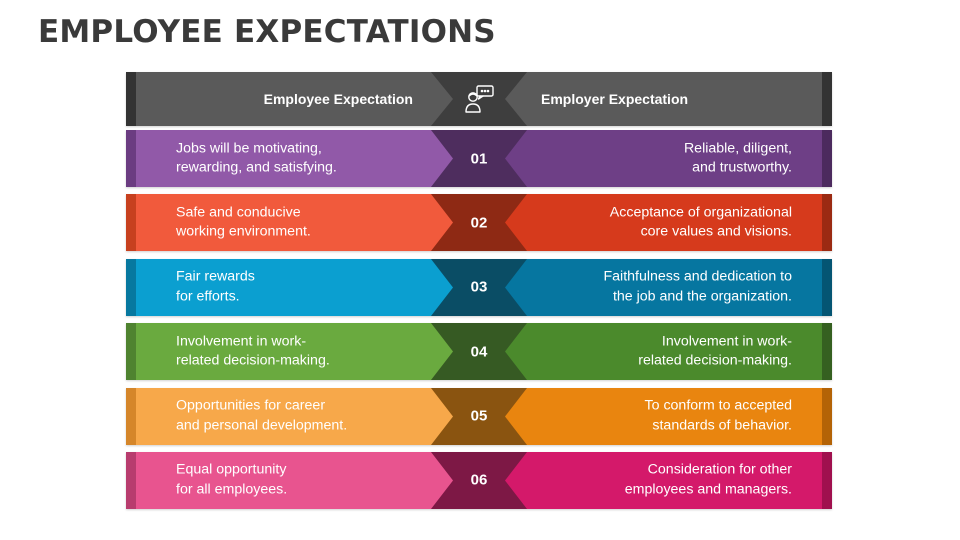 This screenshot has width=960, height=540. Describe the element at coordinates (615, 99) in the screenshot. I see `employer-expectation-header: Employer Expectation` at that location.